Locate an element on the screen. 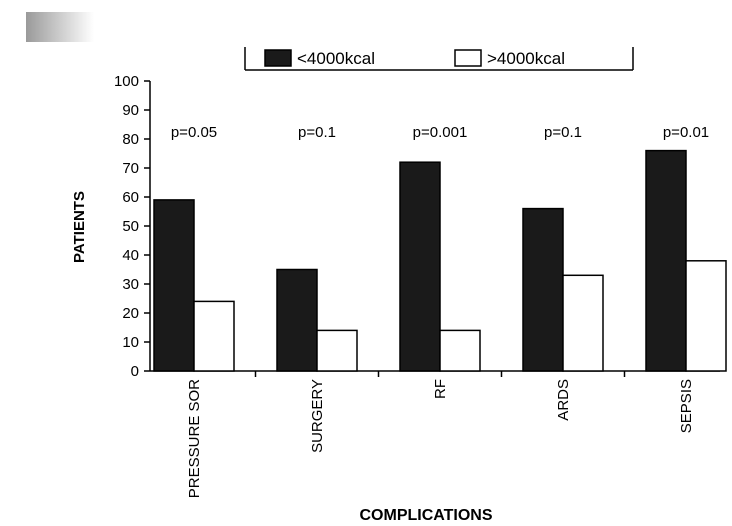  y-tick-label: 90 is located at coordinates (130, 110).